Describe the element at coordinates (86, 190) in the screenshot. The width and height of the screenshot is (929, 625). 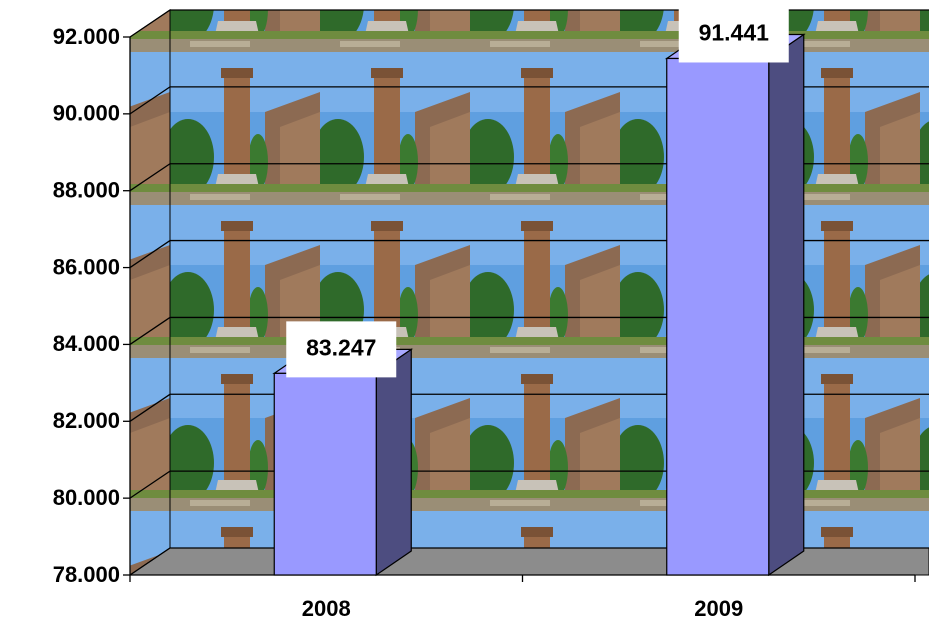
I see `y-tick-label: 88.000` at that location.